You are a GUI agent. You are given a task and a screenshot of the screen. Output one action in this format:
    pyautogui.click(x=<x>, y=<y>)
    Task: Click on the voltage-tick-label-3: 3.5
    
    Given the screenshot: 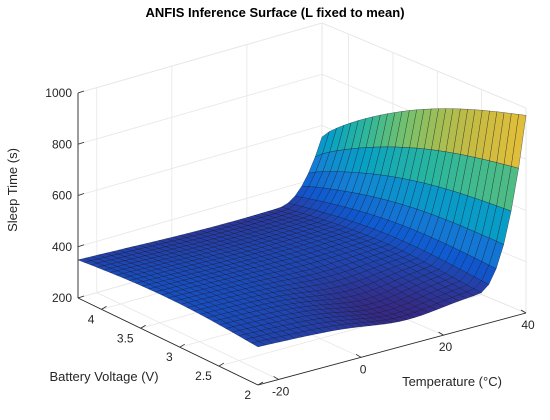 What is the action you would take?
    pyautogui.click(x=125, y=338)
    